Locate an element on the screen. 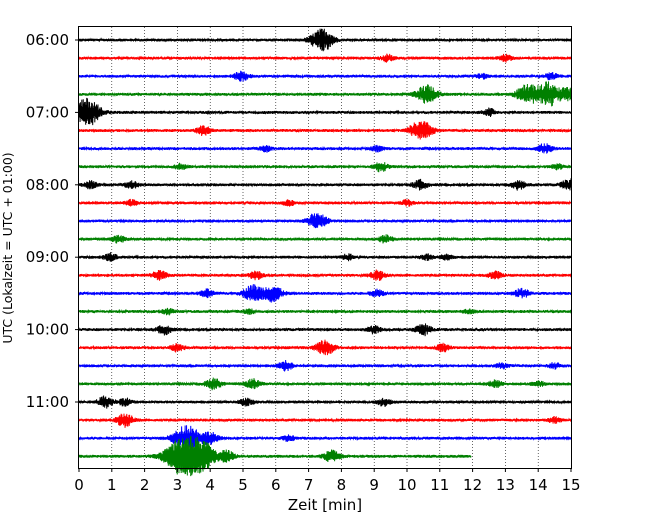  x-tick-label: 1 is located at coordinates (112, 485).